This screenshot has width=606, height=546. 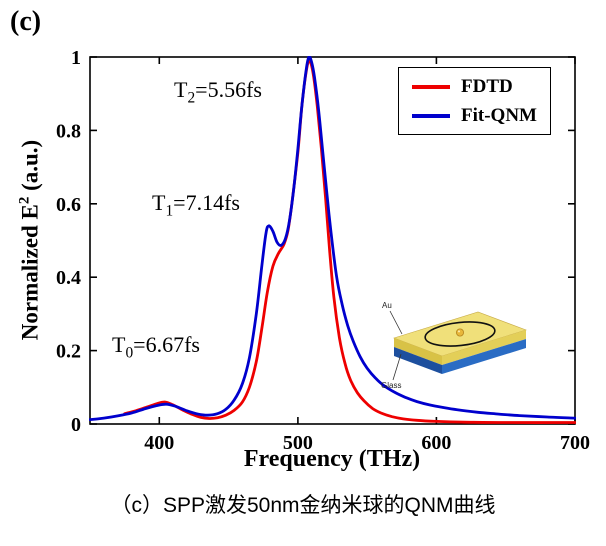 What do you see at coordinates (26, 21) in the screenshot?
I see `panel-label: (c)` at bounding box center [26, 21].